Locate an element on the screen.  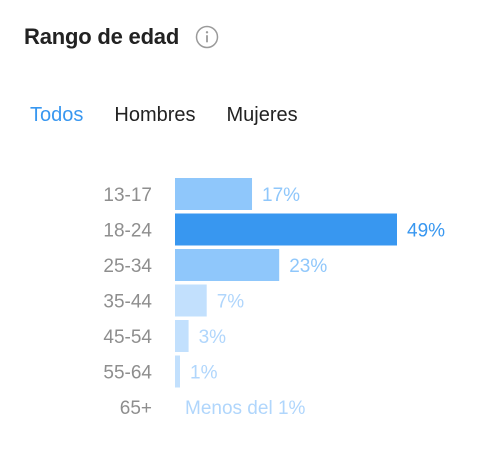
value-label-18-24: 49% is located at coordinates (426, 231).